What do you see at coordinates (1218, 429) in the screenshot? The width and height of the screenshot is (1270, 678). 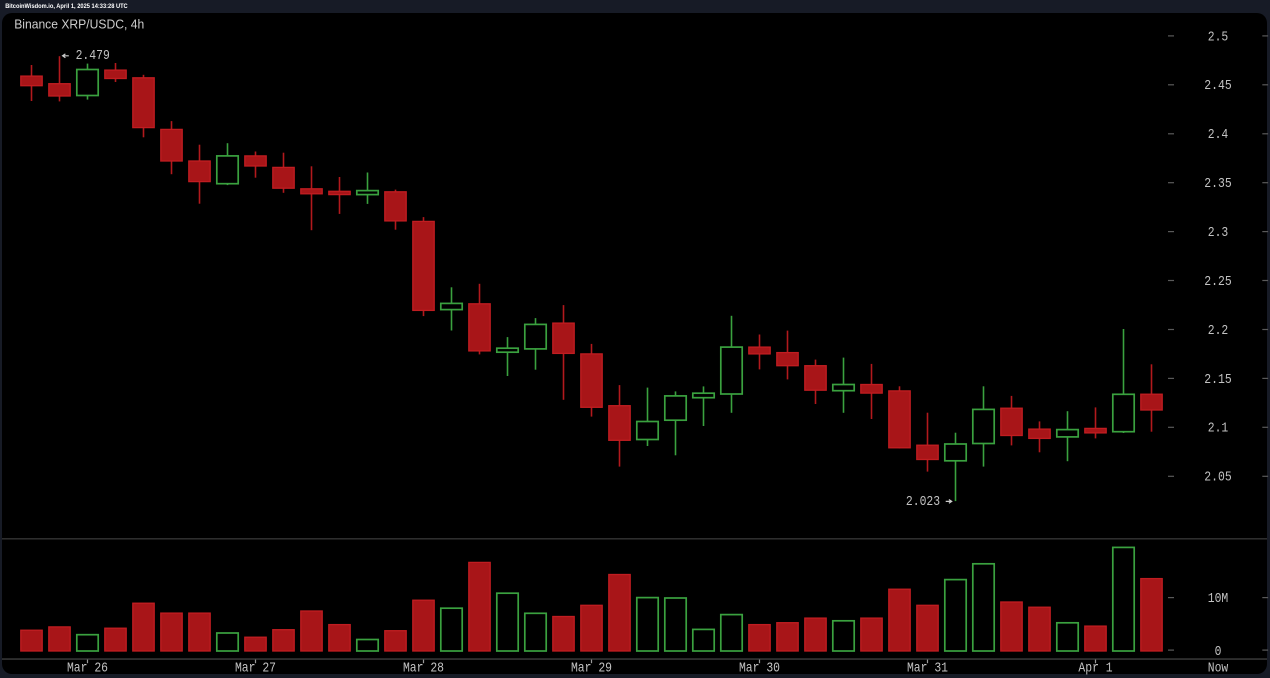 I see `svg-text: 2.1` at bounding box center [1218, 429].